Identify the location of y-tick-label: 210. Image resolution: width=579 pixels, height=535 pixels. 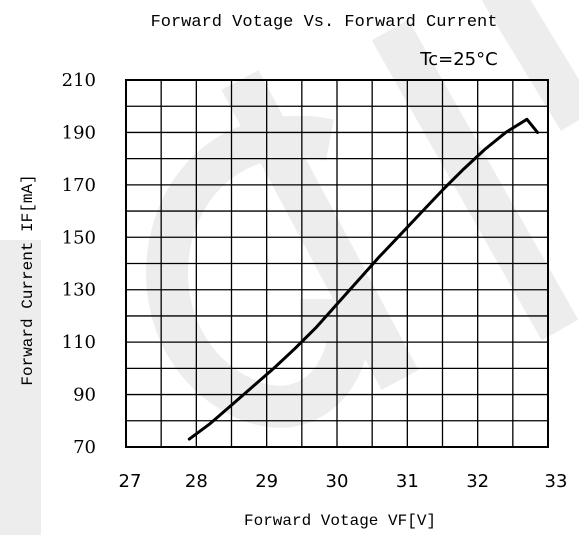
(79, 80).